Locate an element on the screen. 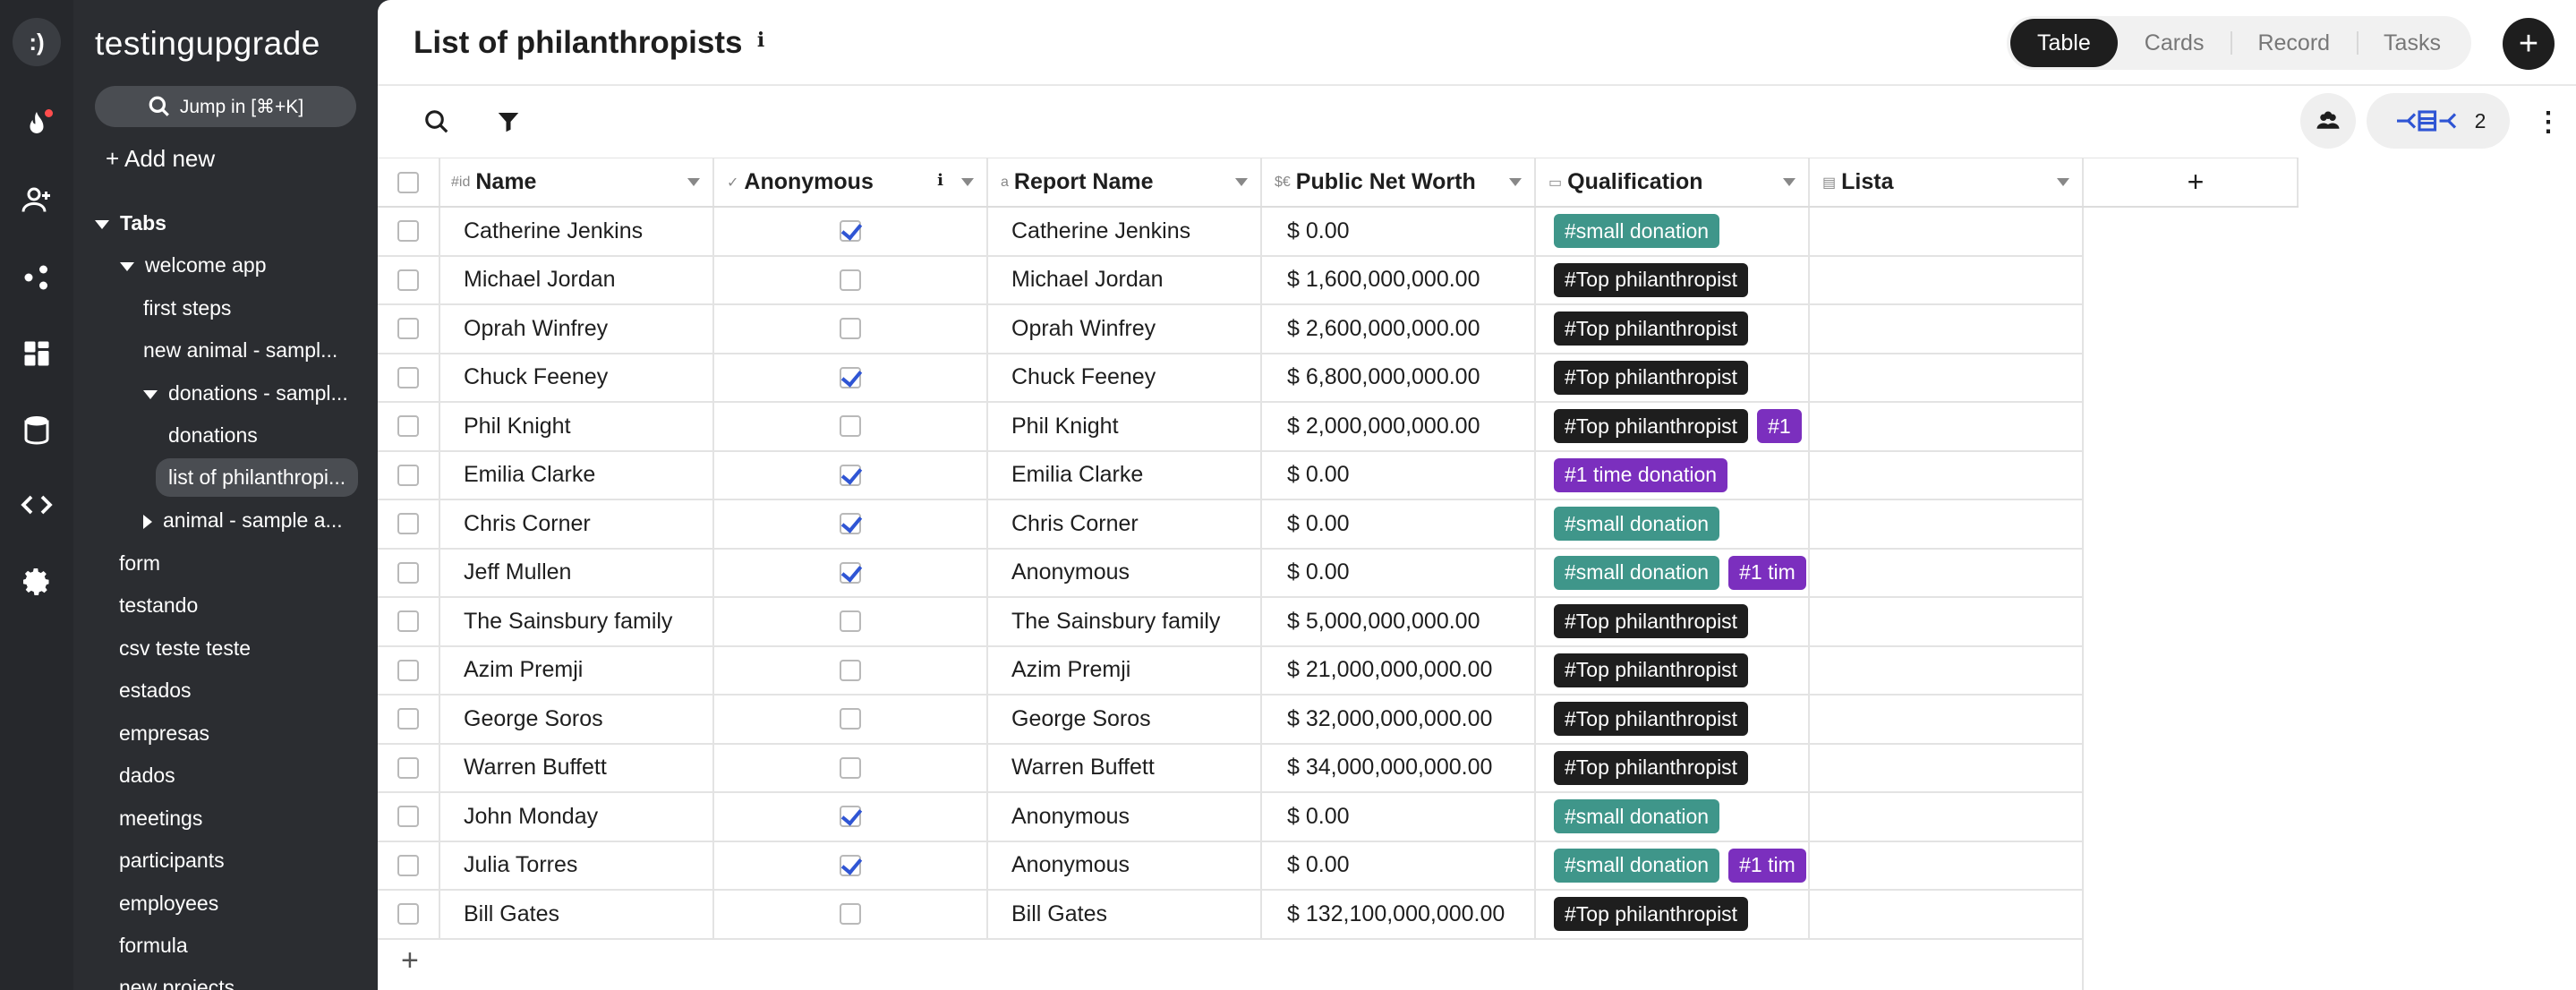 This screenshot has width=2576, height=990. users-icon is located at coordinates (2328, 121).